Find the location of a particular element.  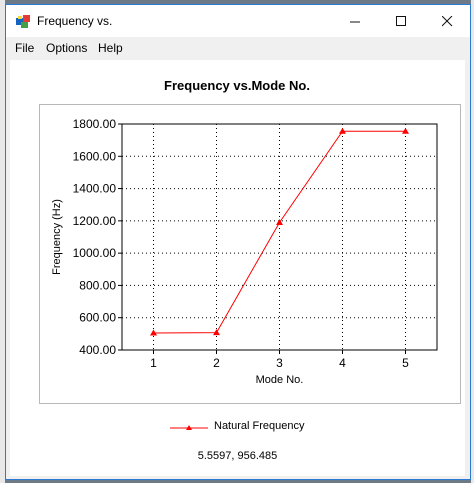

chart-title: Frequency vs.Mode No. is located at coordinates (237, 85).